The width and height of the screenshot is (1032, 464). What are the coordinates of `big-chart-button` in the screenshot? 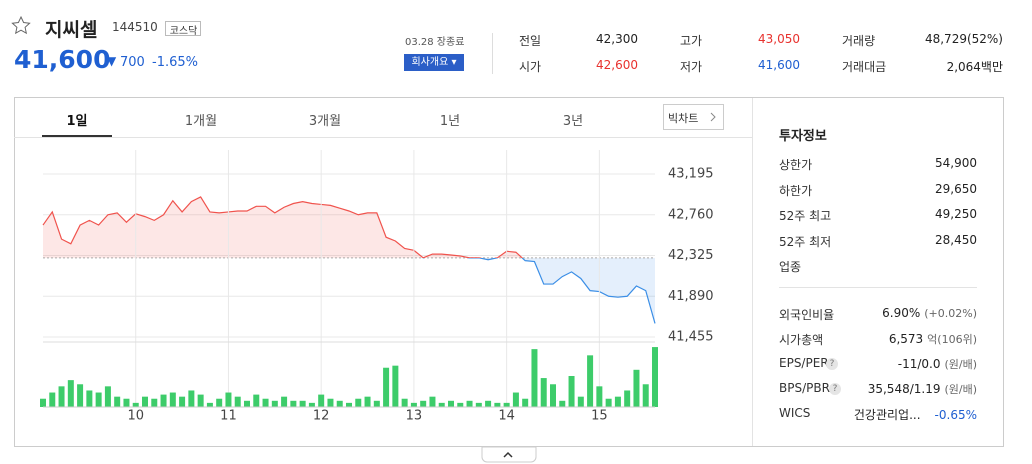 It's located at (693, 117).